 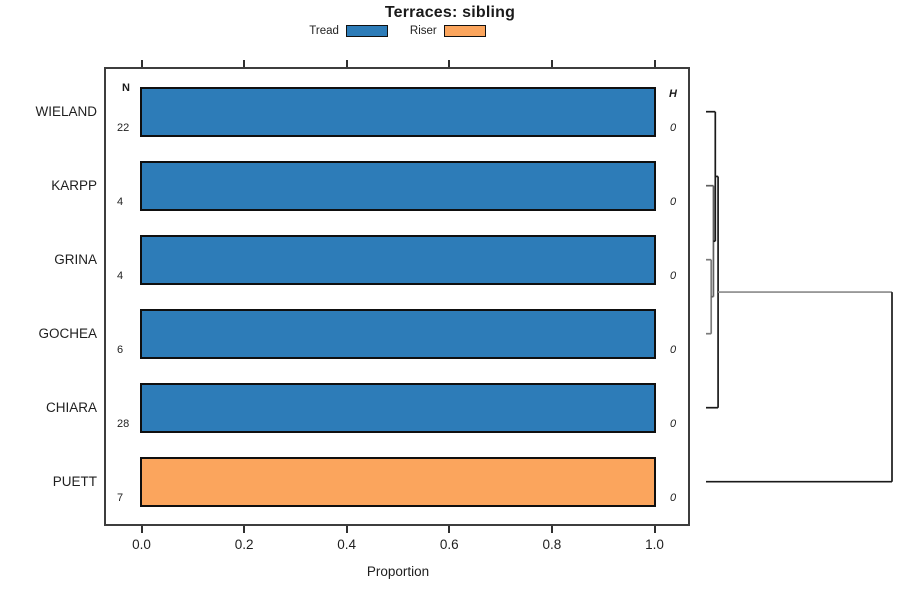 I want to click on legend-item: Riser, so click(x=448, y=31).